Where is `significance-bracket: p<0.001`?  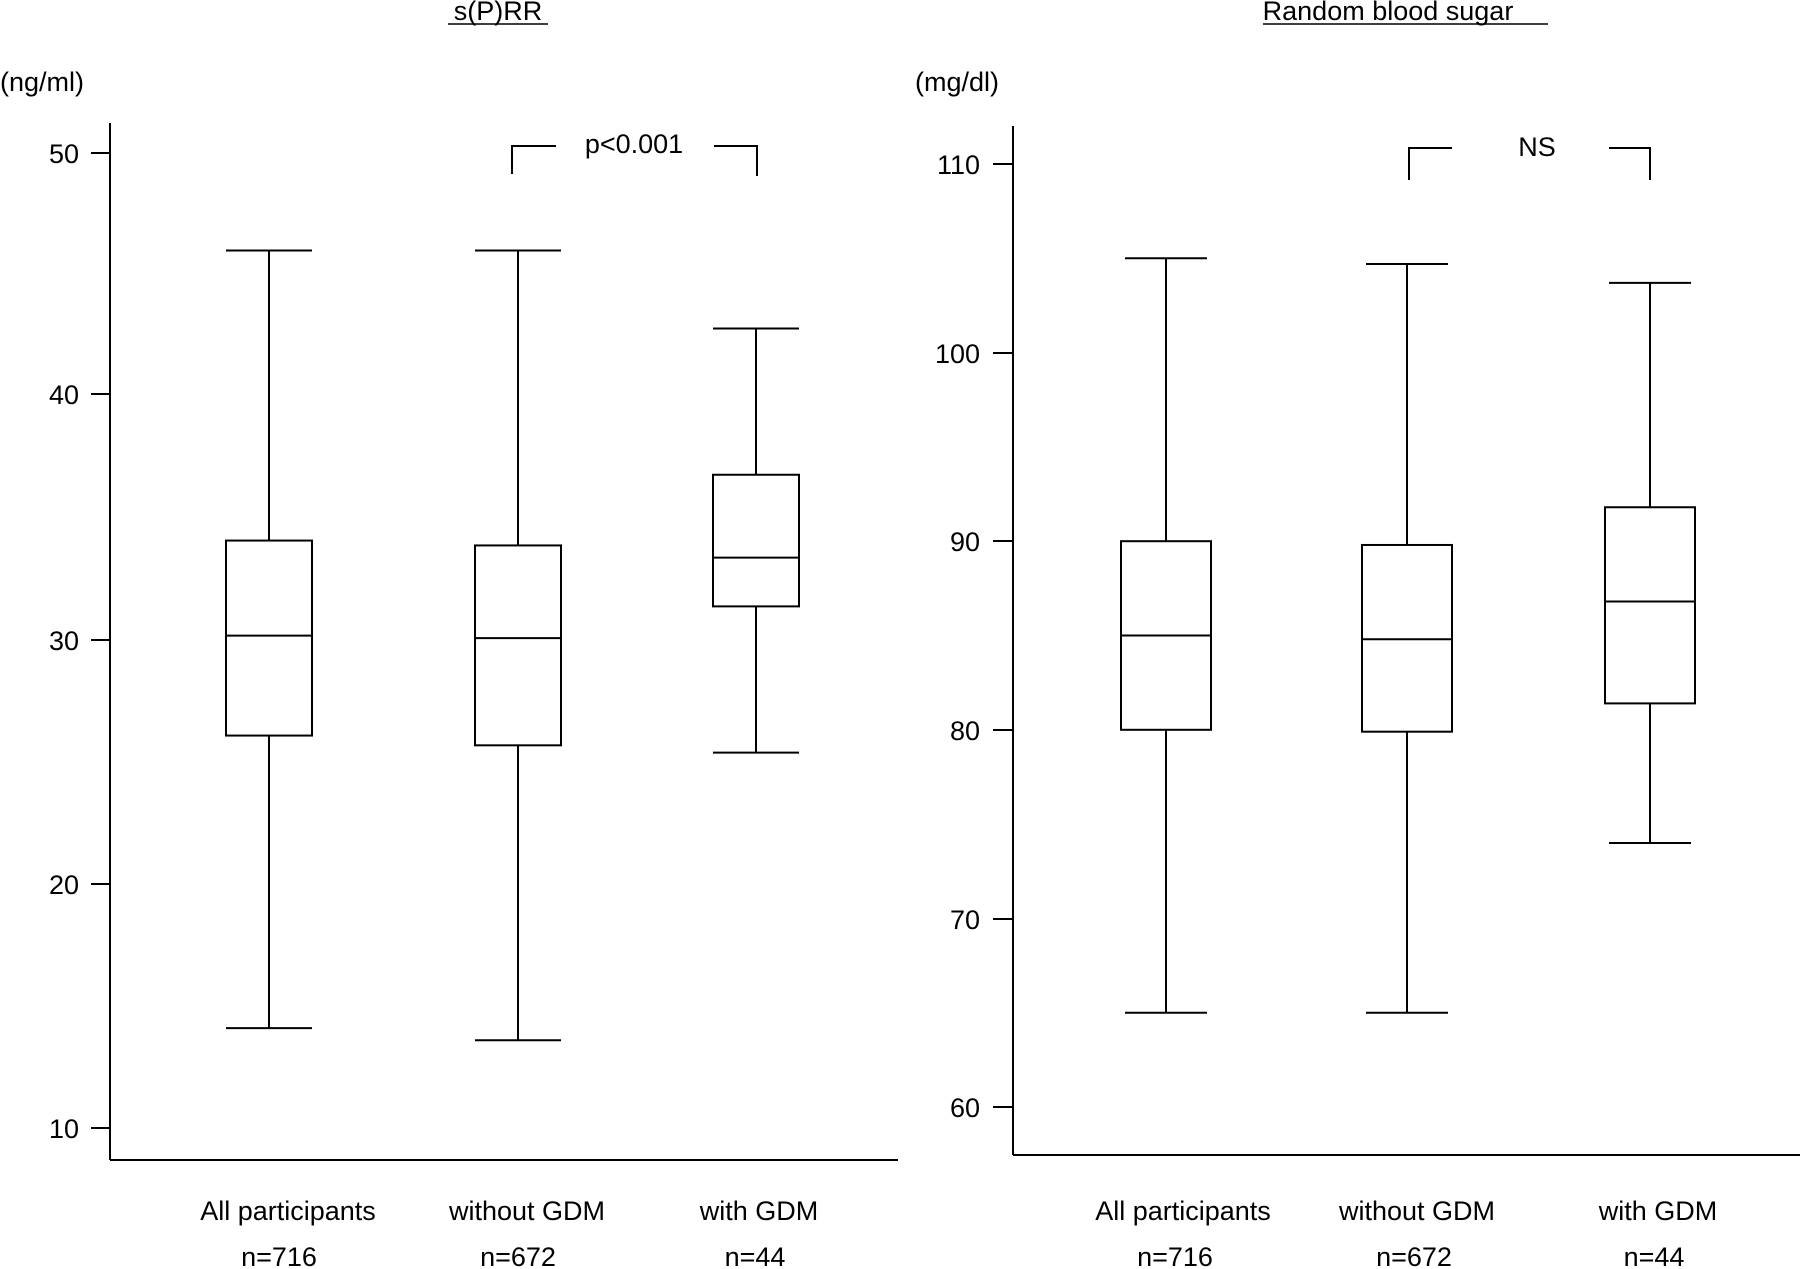
significance-bracket: p<0.001 is located at coordinates (634, 152).